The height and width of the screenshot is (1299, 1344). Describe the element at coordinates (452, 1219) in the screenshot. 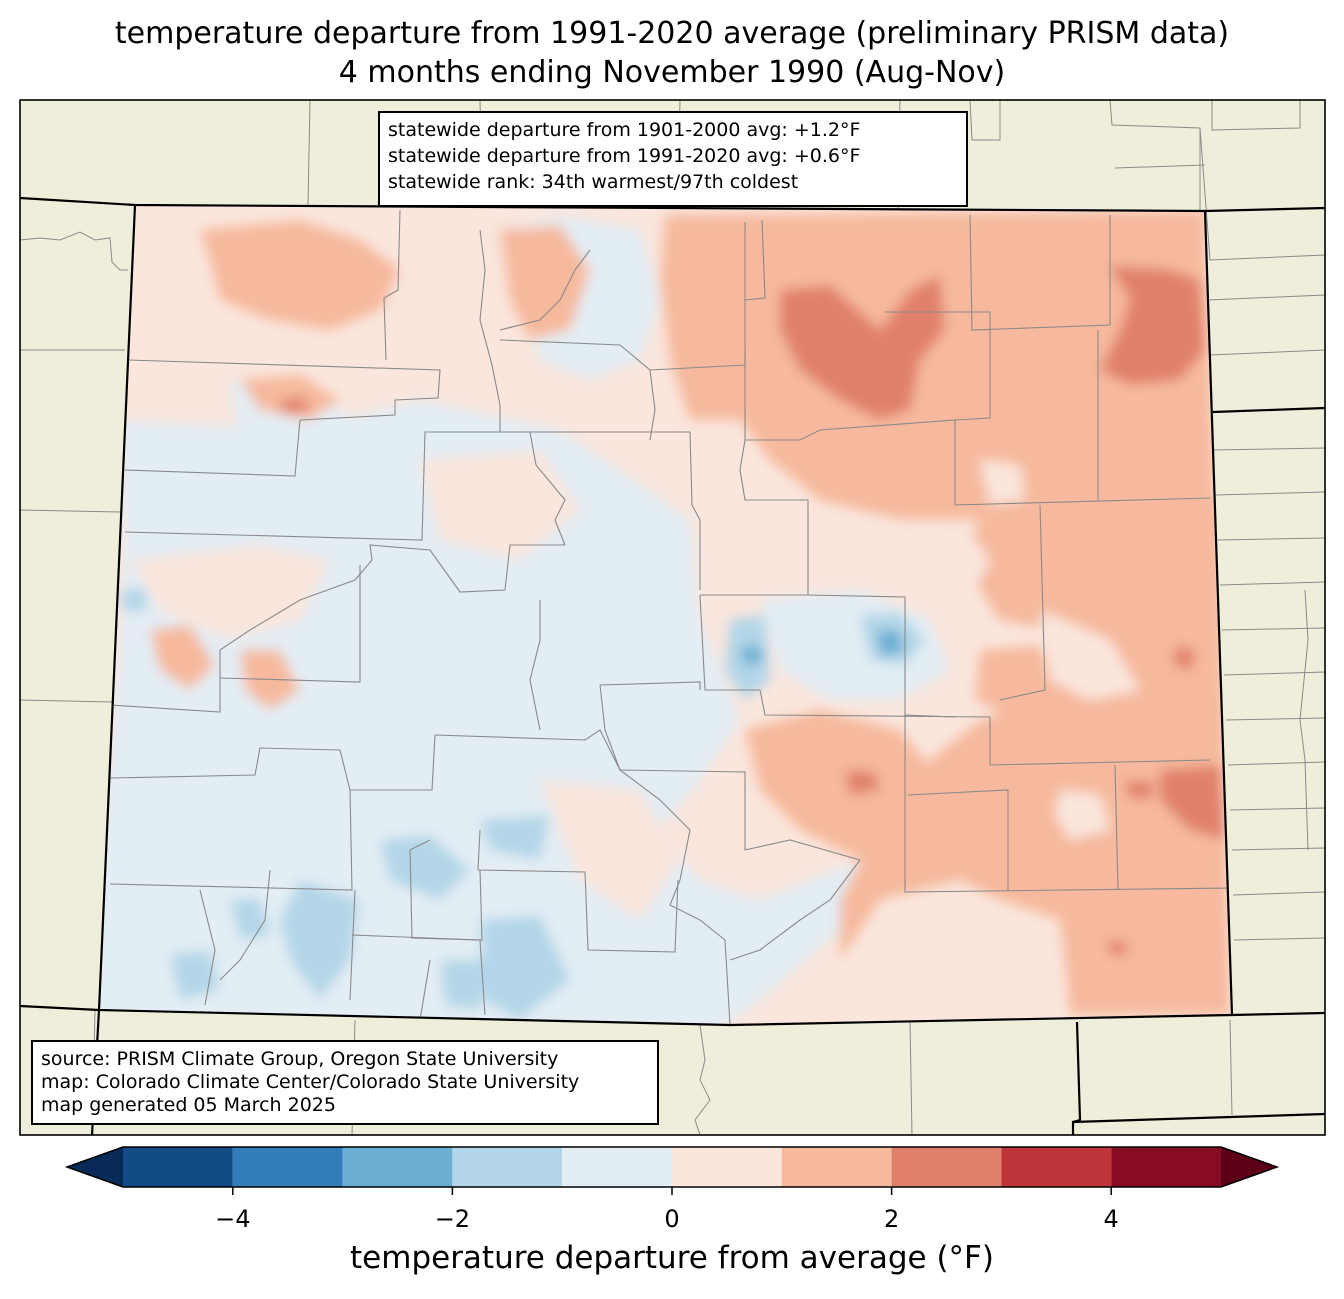

I see `colorbar-tick-label: −2` at that location.